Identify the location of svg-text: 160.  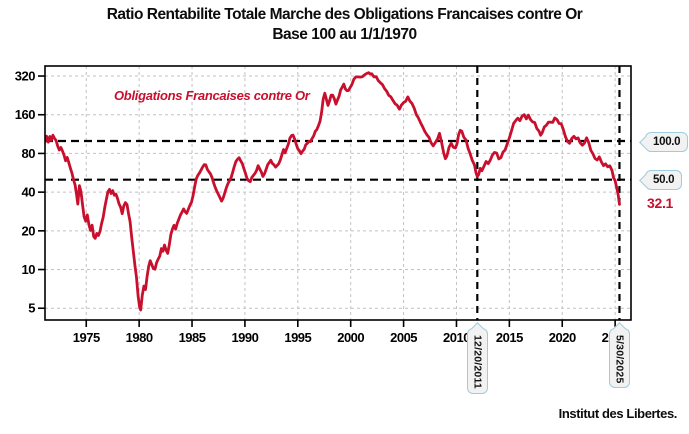
(25, 114).